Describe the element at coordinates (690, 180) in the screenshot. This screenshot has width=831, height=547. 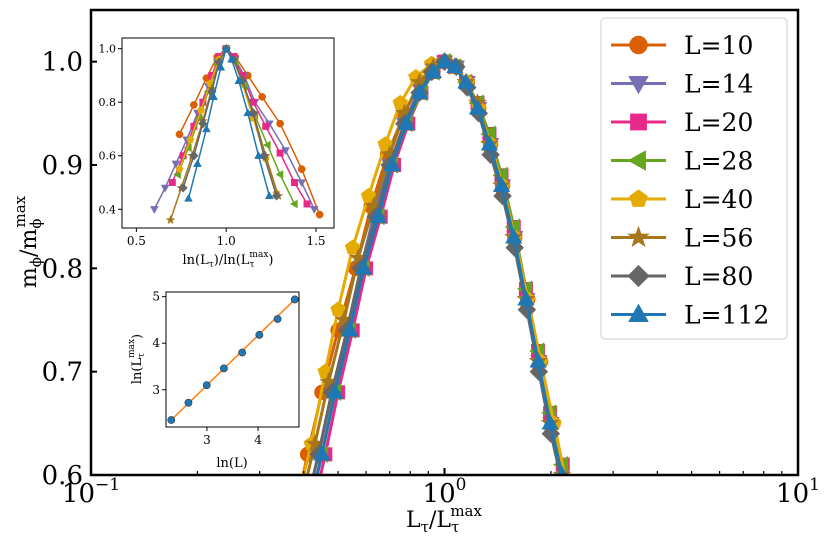
I see `legend: L=10 L=14 L=20 L=28 L=40 L=56 L=80 L=112` at that location.